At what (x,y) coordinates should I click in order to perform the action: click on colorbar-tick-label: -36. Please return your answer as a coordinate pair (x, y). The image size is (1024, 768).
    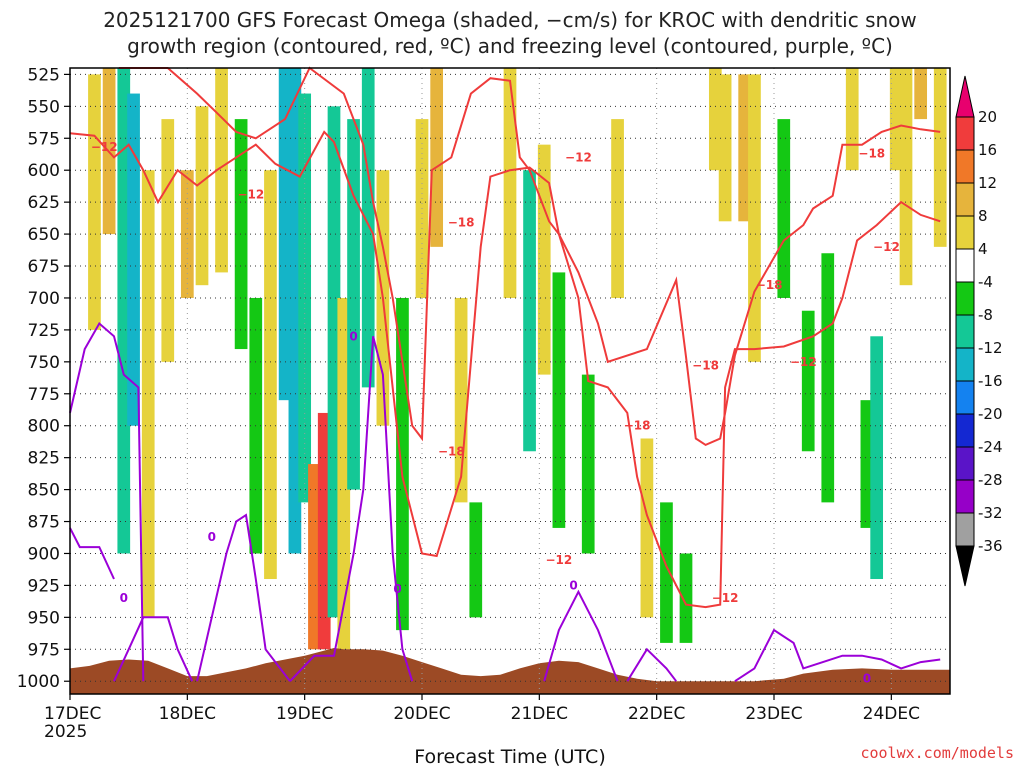
    Looking at the image, I should click on (990, 546).